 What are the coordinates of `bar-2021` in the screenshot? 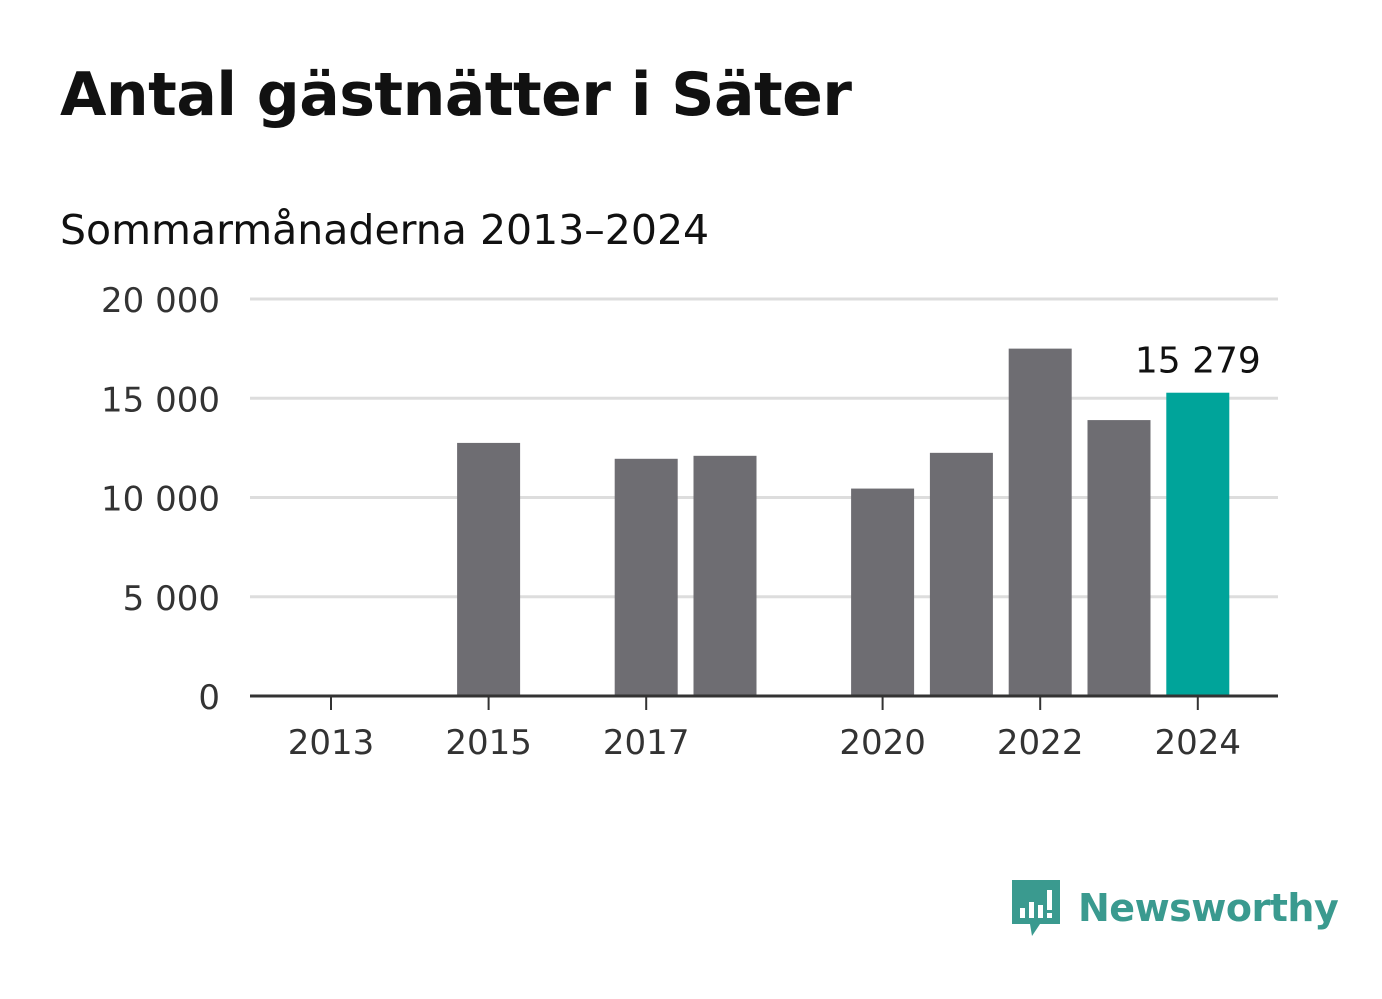 It's located at (961, 574).